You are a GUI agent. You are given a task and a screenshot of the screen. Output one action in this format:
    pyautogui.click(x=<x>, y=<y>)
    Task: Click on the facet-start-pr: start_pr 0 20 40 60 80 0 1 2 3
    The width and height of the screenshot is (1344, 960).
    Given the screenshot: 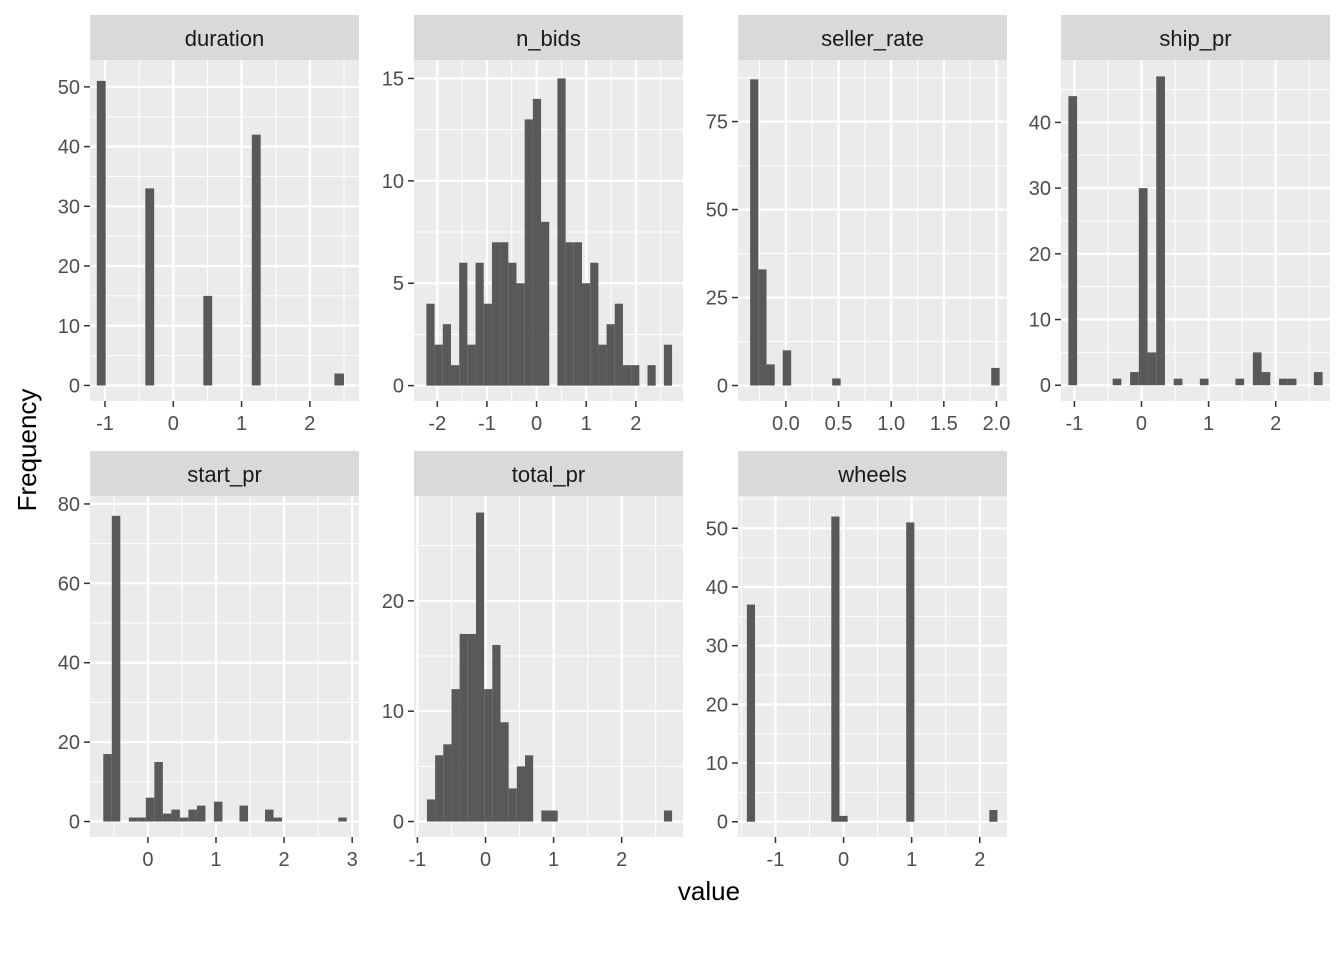 What is the action you would take?
    pyautogui.click(x=208, y=661)
    